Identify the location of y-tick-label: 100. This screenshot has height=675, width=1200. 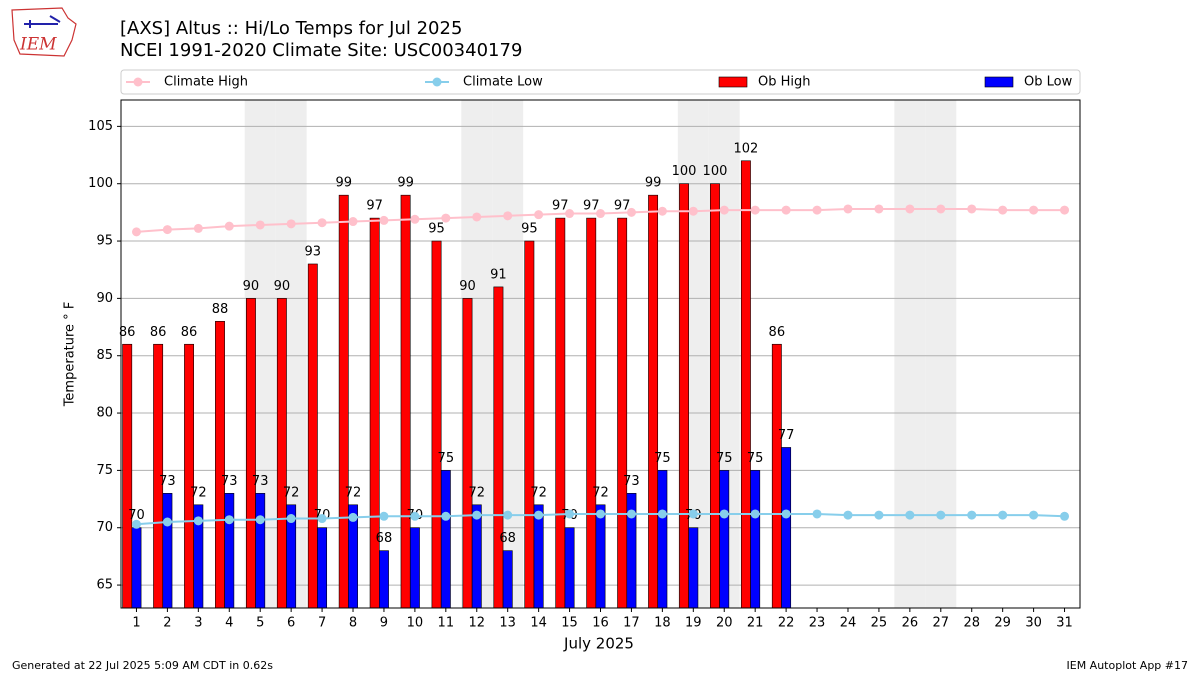
(100, 183).